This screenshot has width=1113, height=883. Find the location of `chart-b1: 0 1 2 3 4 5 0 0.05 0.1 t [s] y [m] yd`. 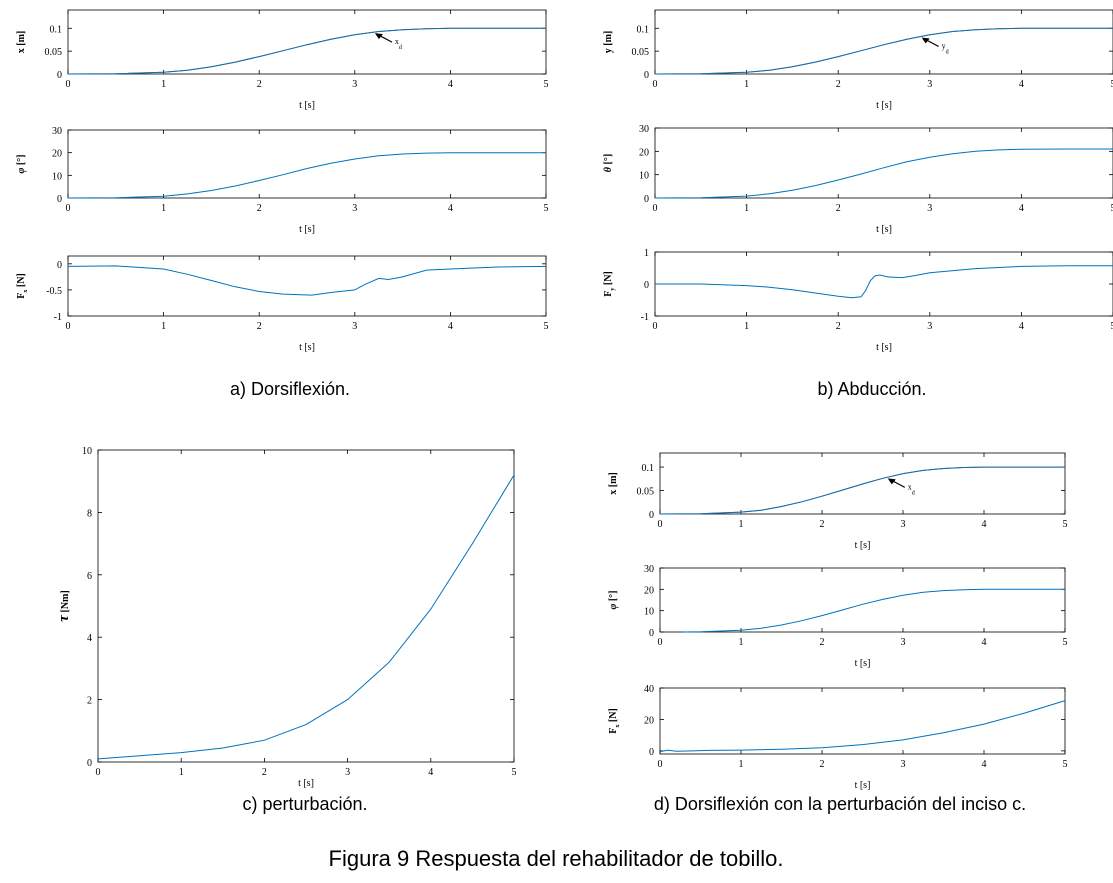

chart-b1: 0 1 2 3 4 5 0 0.05 0.1 t [s] y [m] yd is located at coordinates (858, 60).